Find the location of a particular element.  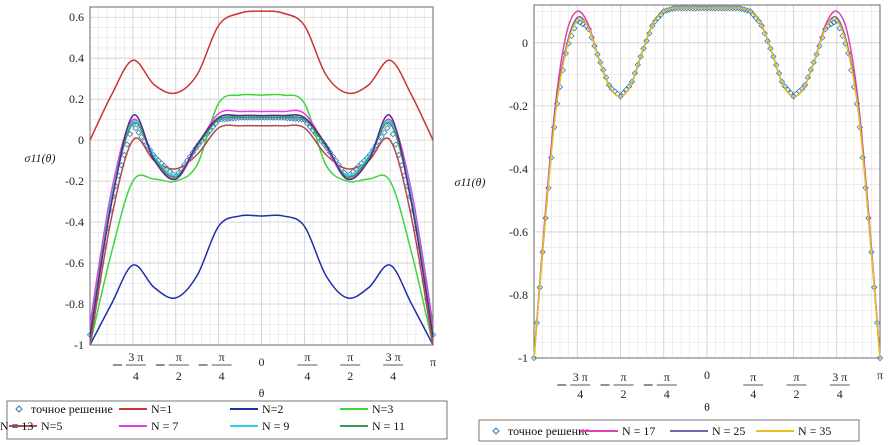

y-tick-label: -0.2 is located at coordinates (74, 181).